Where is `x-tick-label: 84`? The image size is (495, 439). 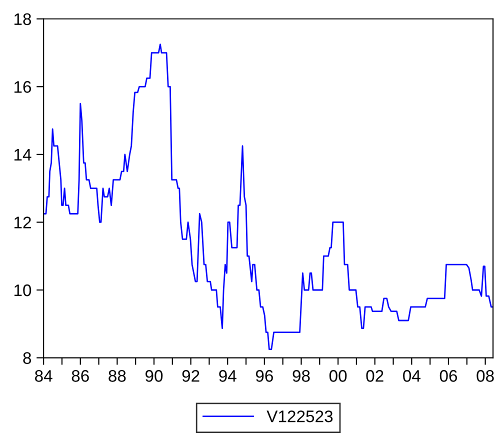
x-tick-label: 84 is located at coordinates (43, 376).